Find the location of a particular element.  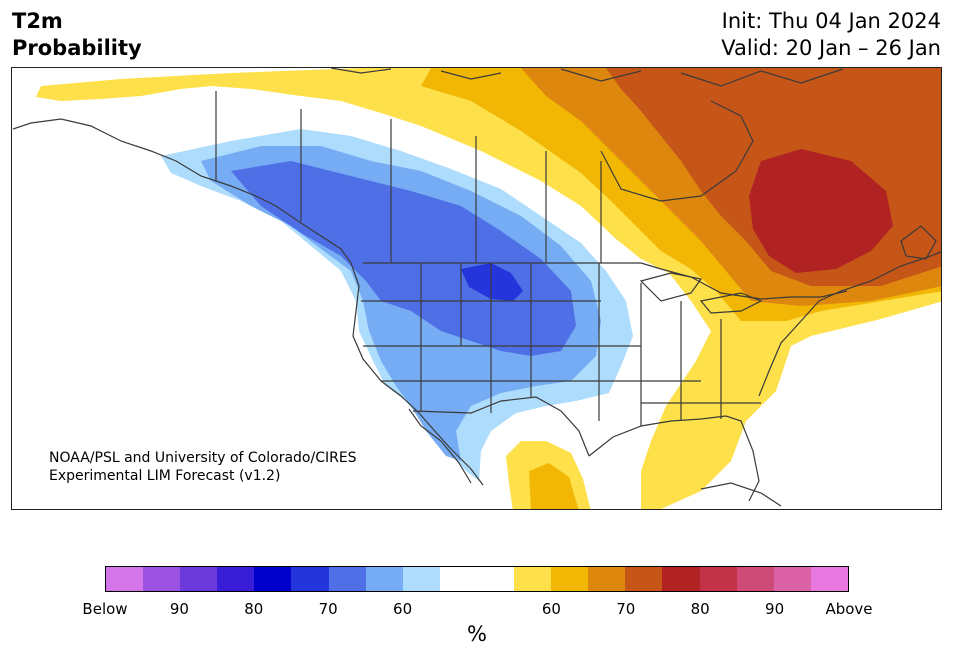

newfoundland is located at coordinates (918, 242).